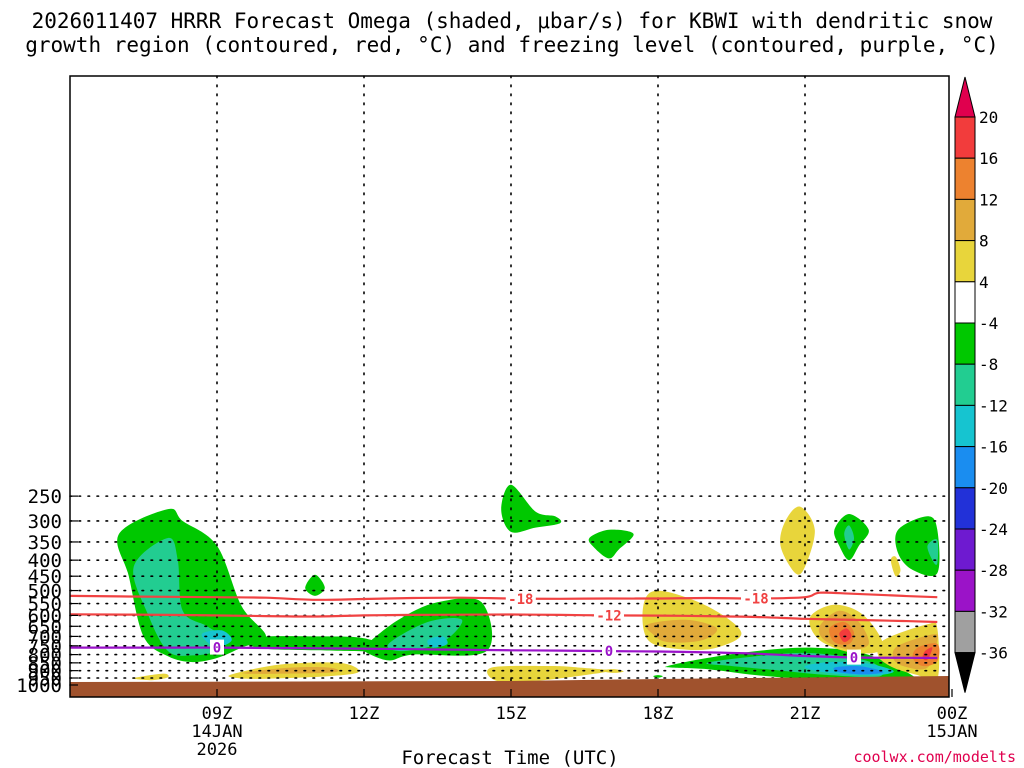  What do you see at coordinates (658, 676) in the screenshot?
I see `omega-area-tiny-cell-18z` at bounding box center [658, 676].